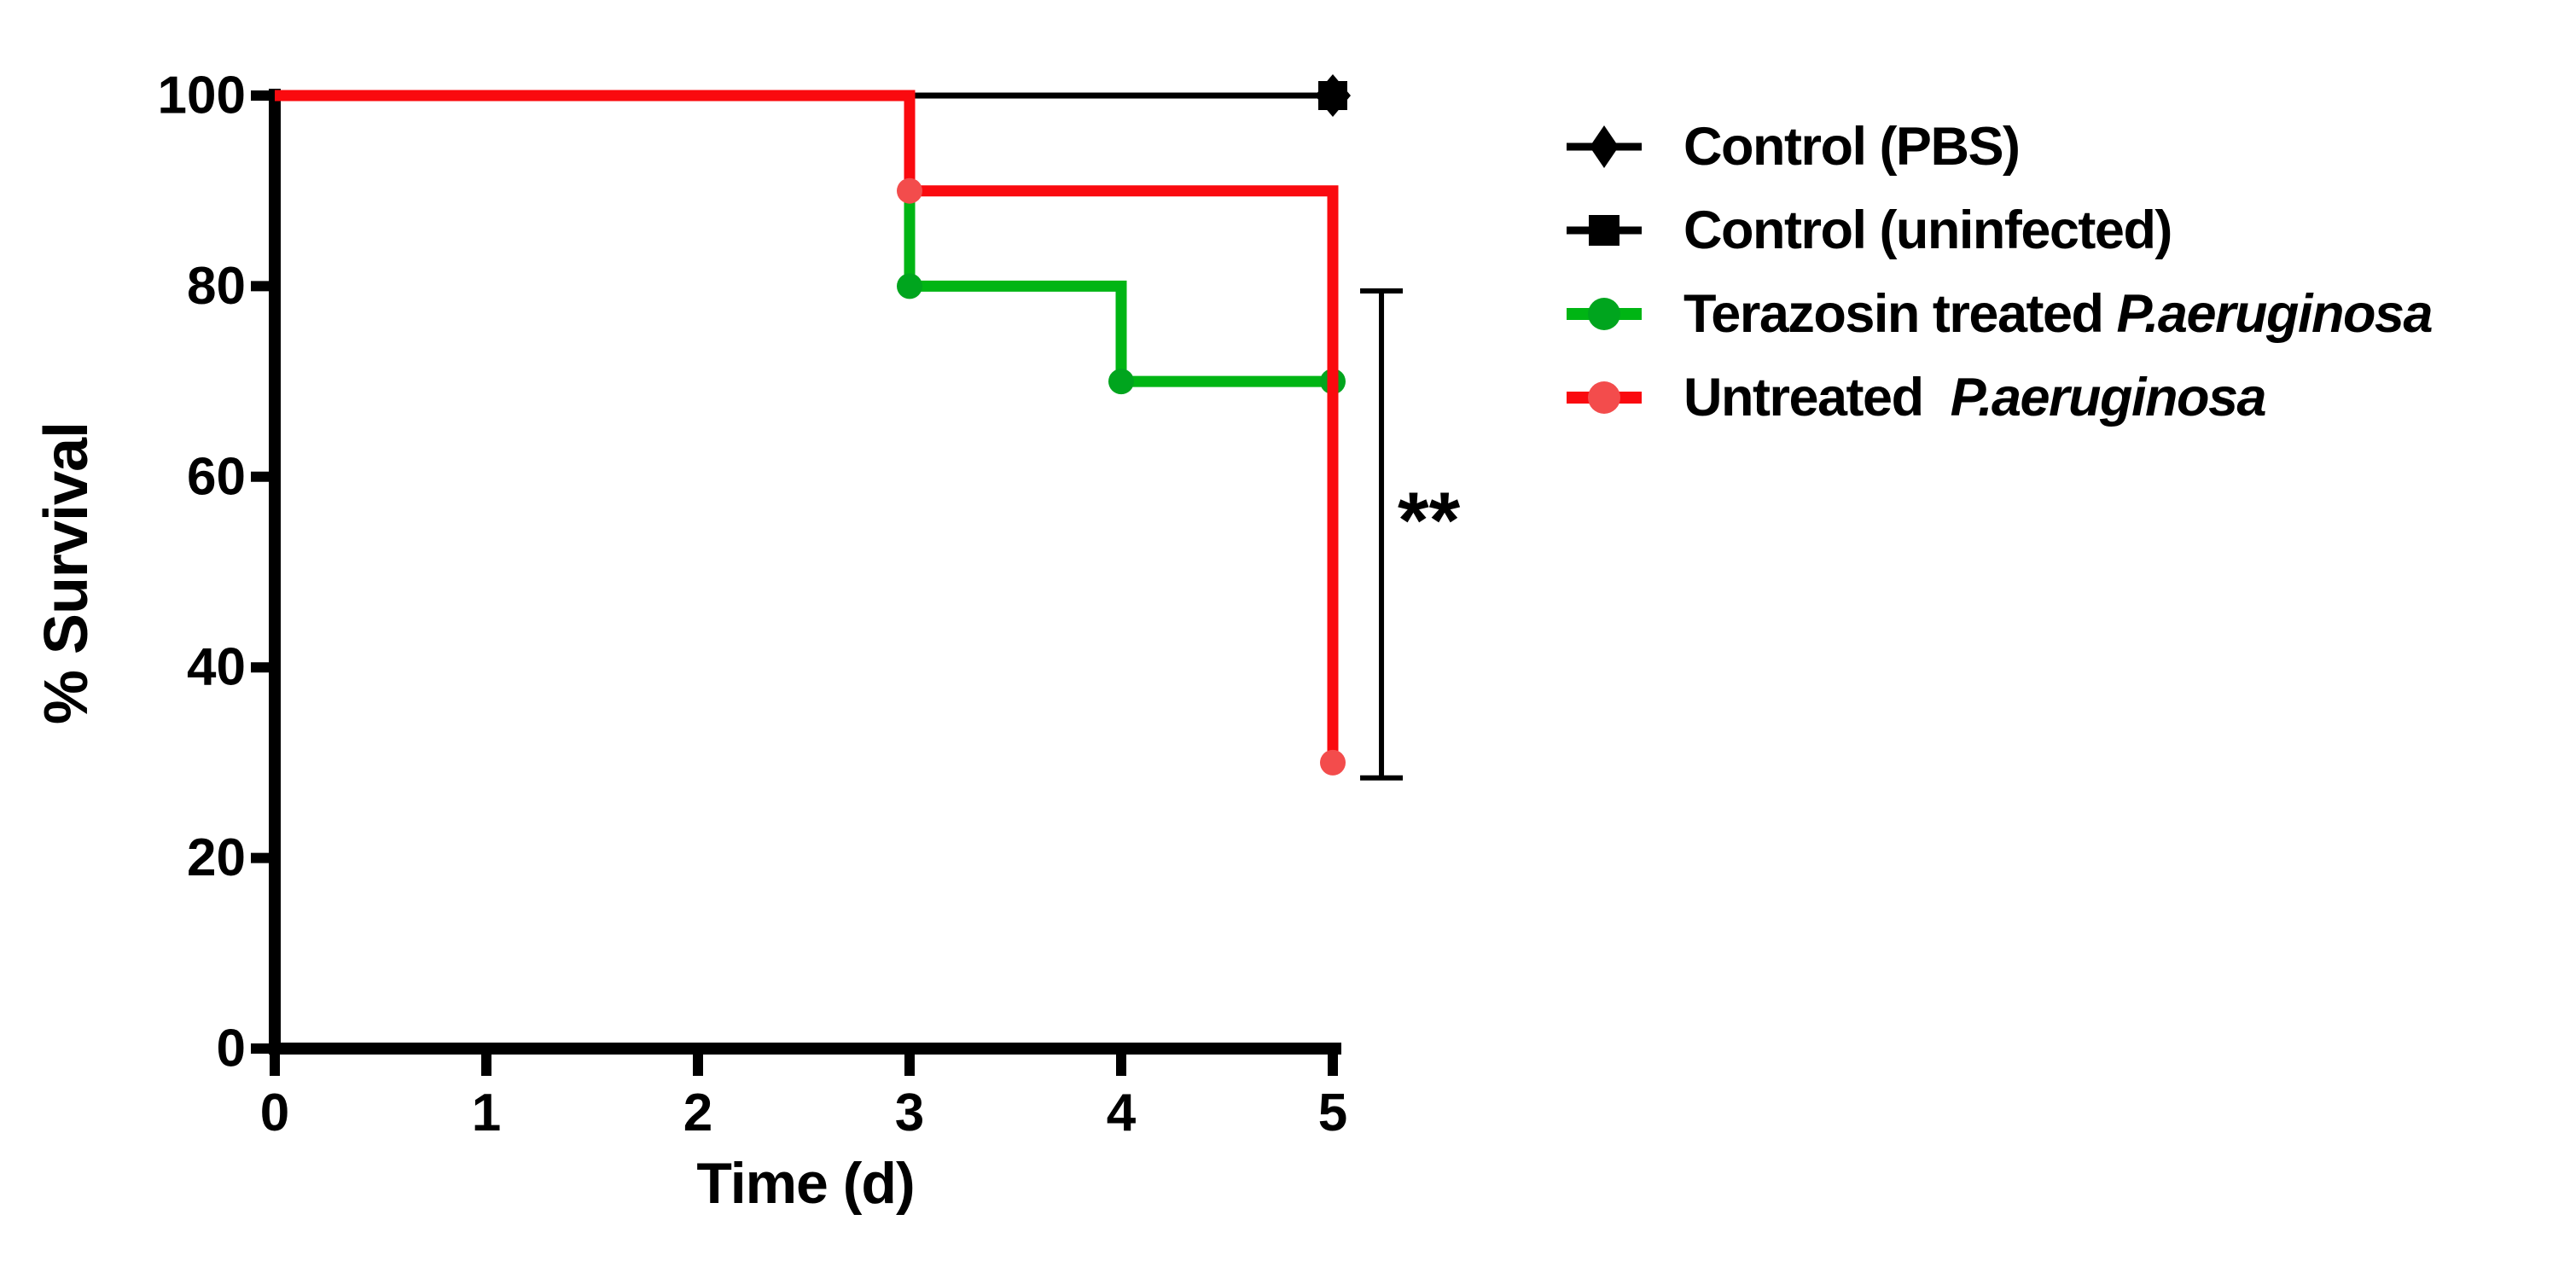 This screenshot has height=1261, width=2576. I want to click on y-axis-title: % Survival, so click(66, 573).